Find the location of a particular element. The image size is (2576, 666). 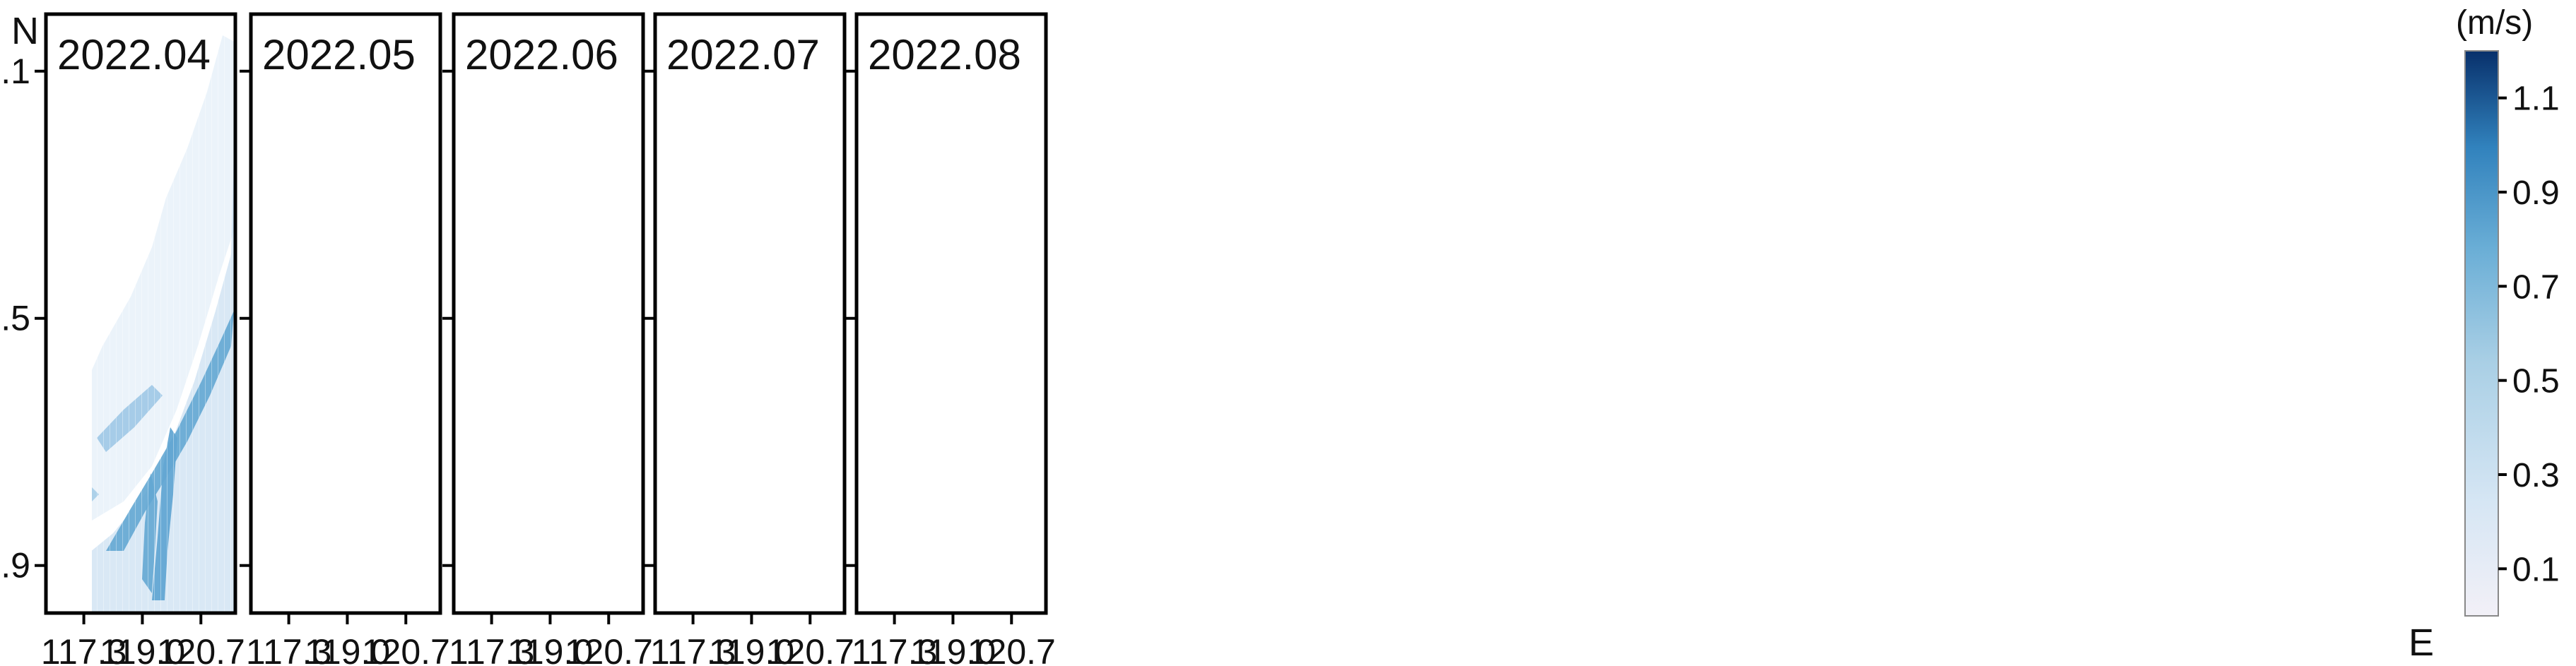

map-panel: 2022.06 is located at coordinates (548, 313).